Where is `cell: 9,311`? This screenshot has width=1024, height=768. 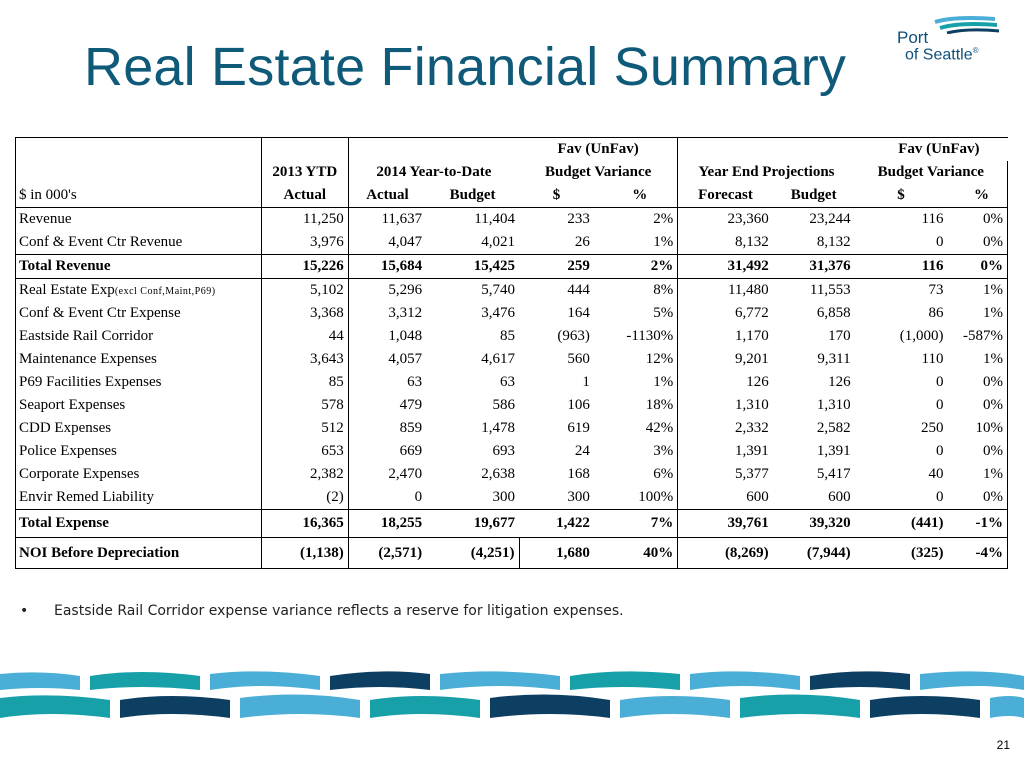
cell: 9,311 is located at coordinates (834, 359).